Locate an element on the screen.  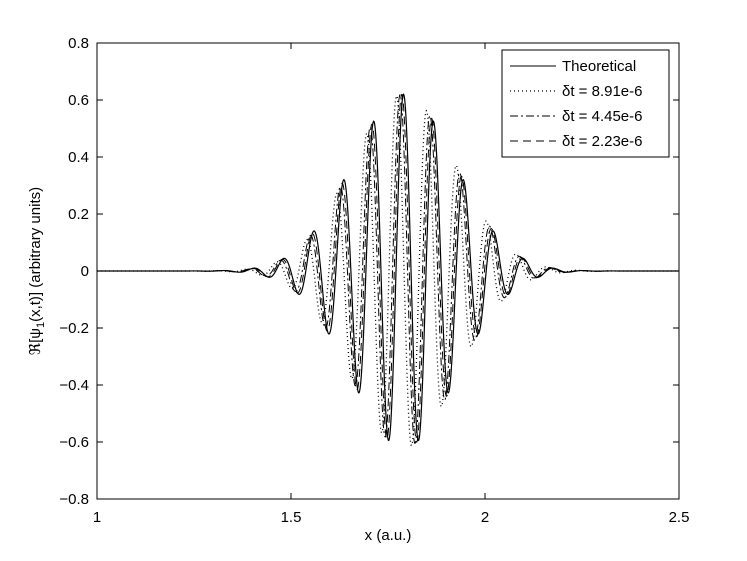
legend-label-dt-2.23e-6: δt = 2.23e-6 is located at coordinates (602, 141).